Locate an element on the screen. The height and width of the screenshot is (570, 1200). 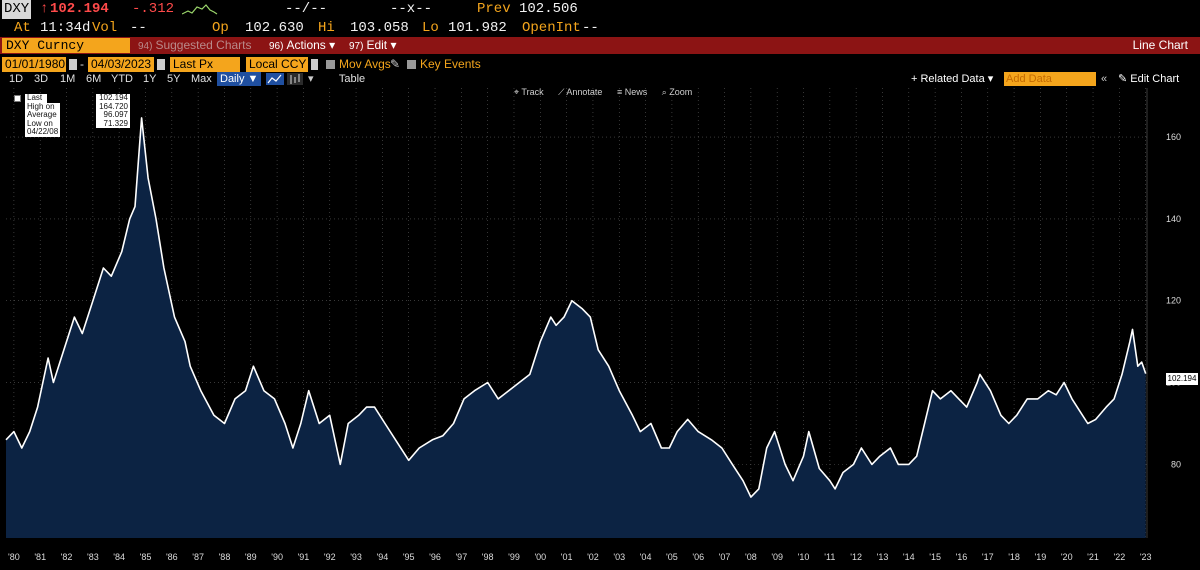
legend-swatch is located at coordinates (17, 98).